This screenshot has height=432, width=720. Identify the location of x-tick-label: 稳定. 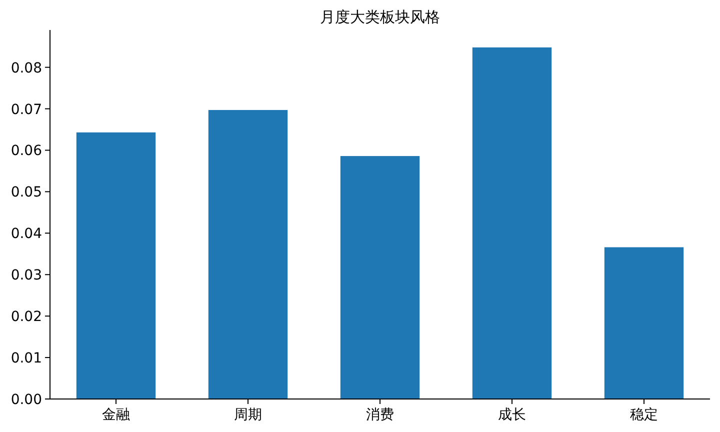
(644, 415).